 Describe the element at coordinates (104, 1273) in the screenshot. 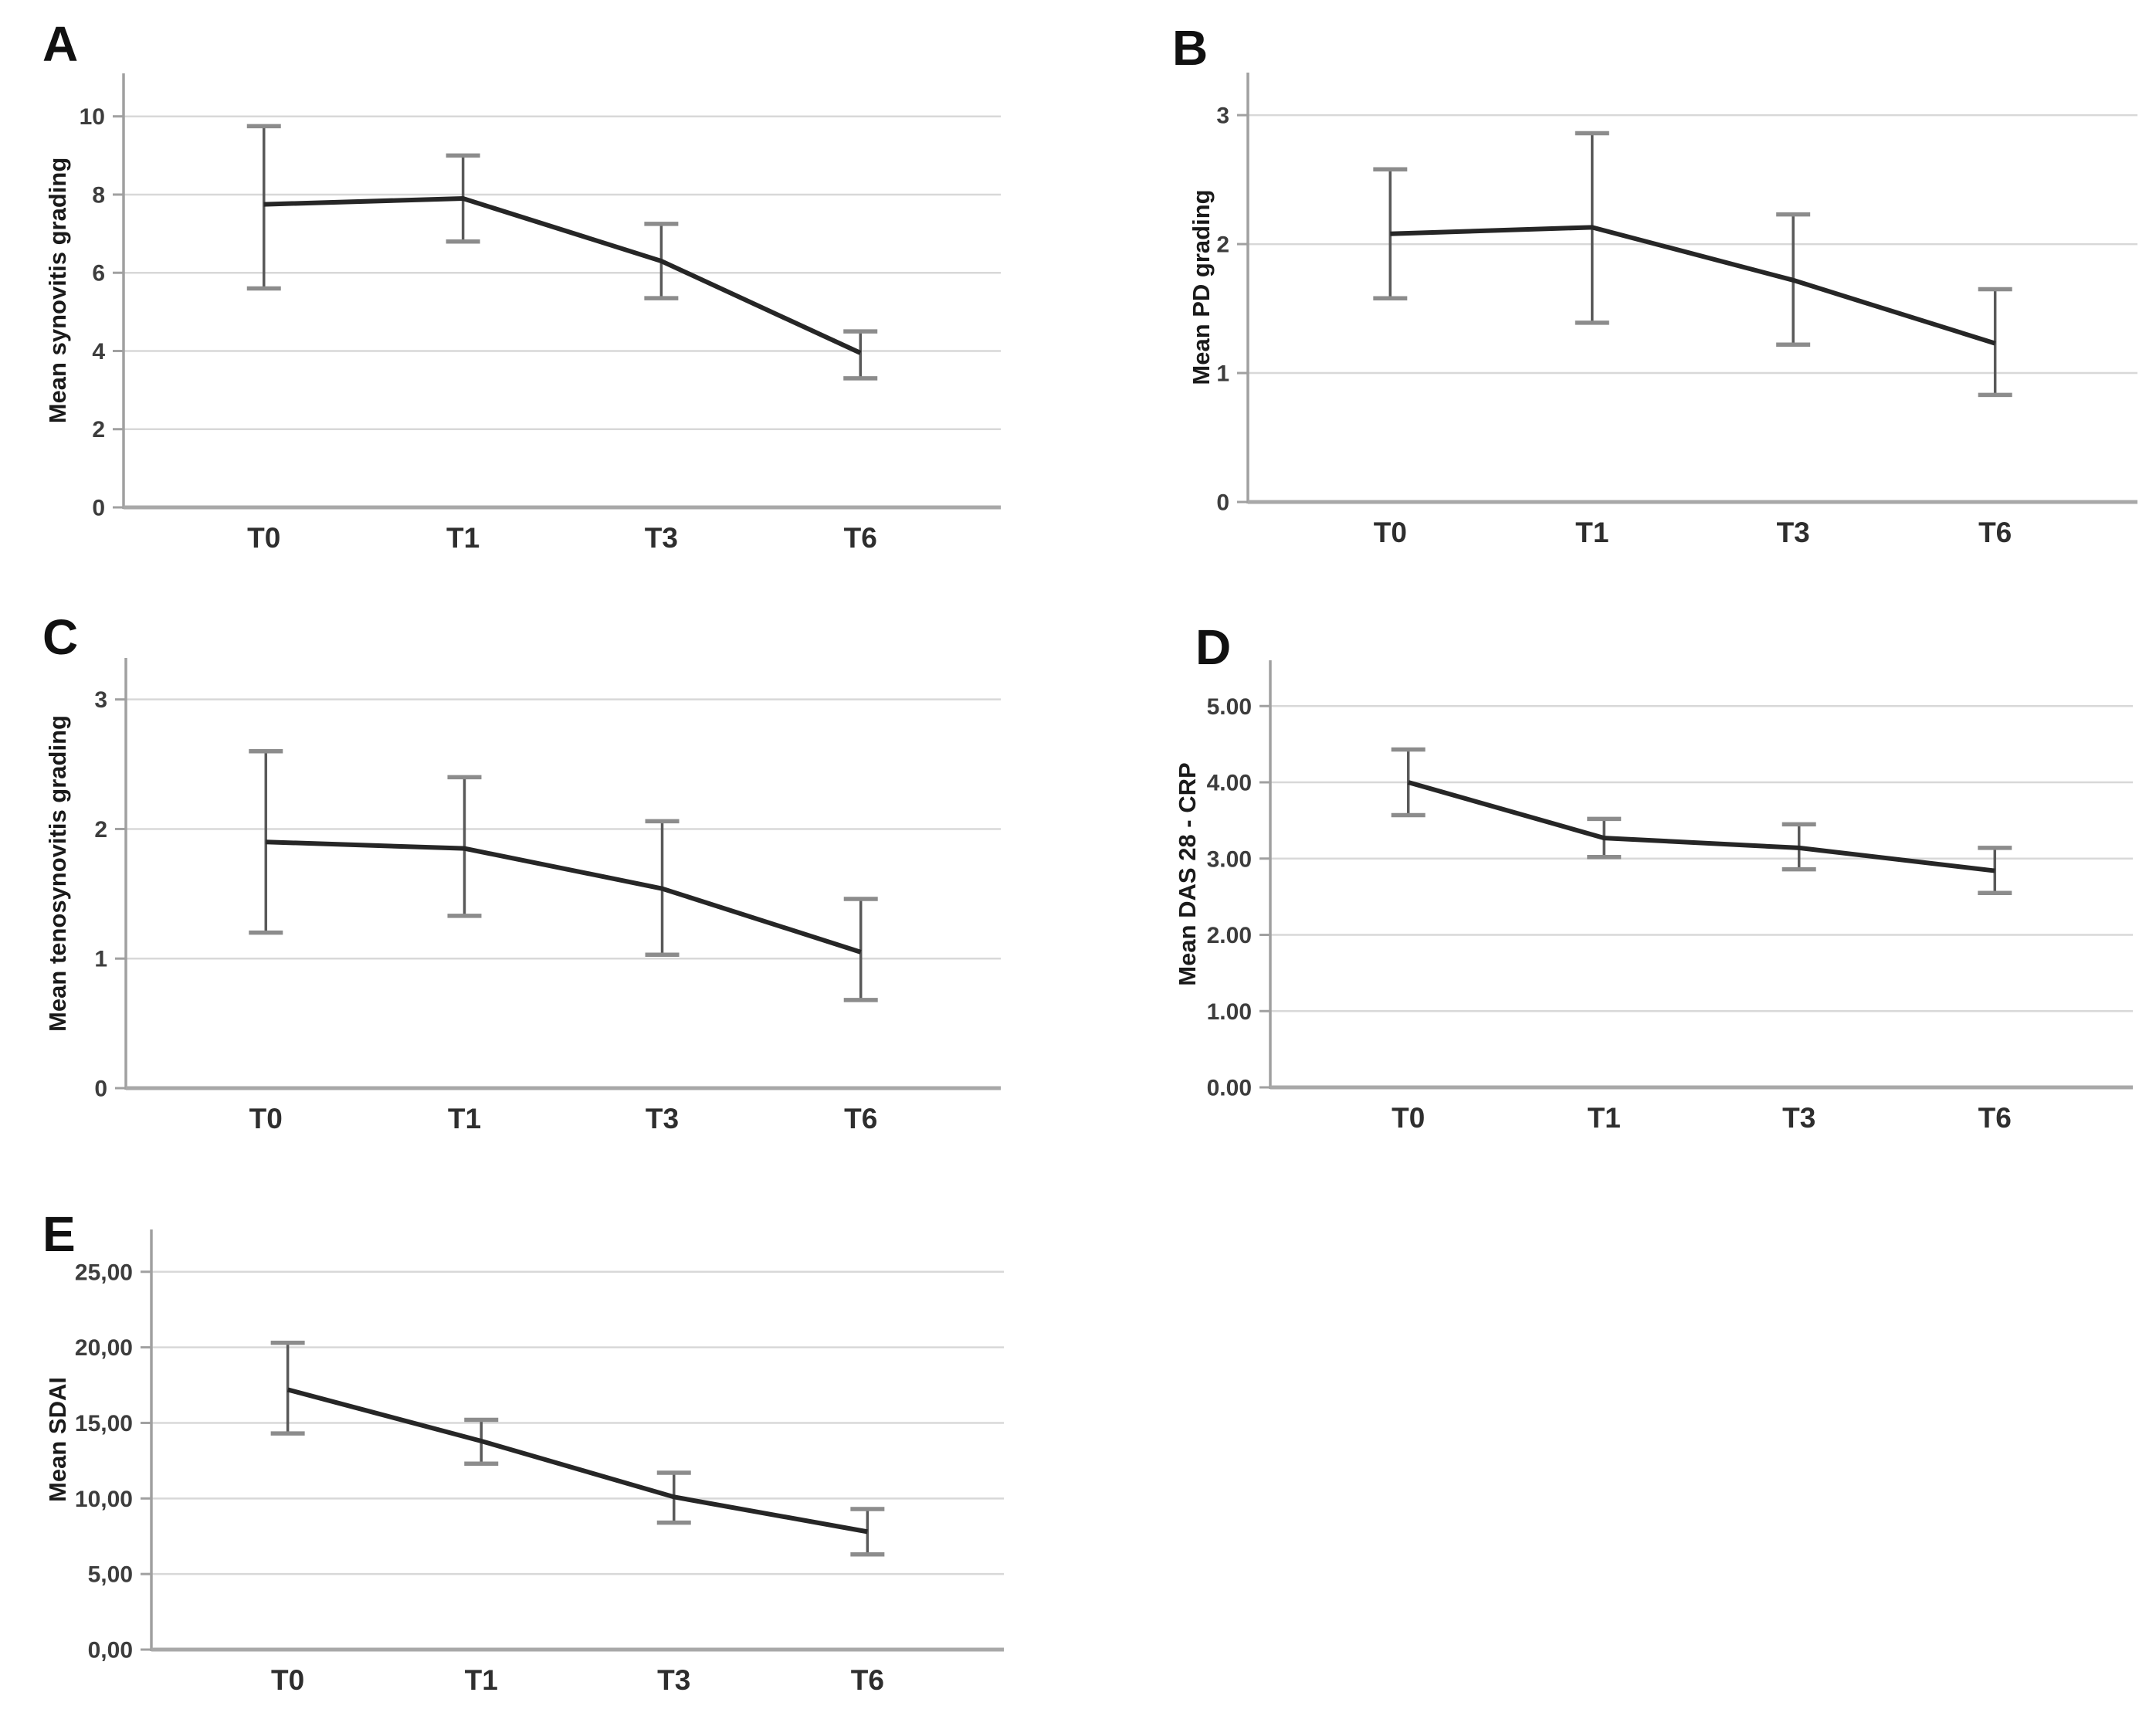

I see `y-tick-label: 25,00` at that location.